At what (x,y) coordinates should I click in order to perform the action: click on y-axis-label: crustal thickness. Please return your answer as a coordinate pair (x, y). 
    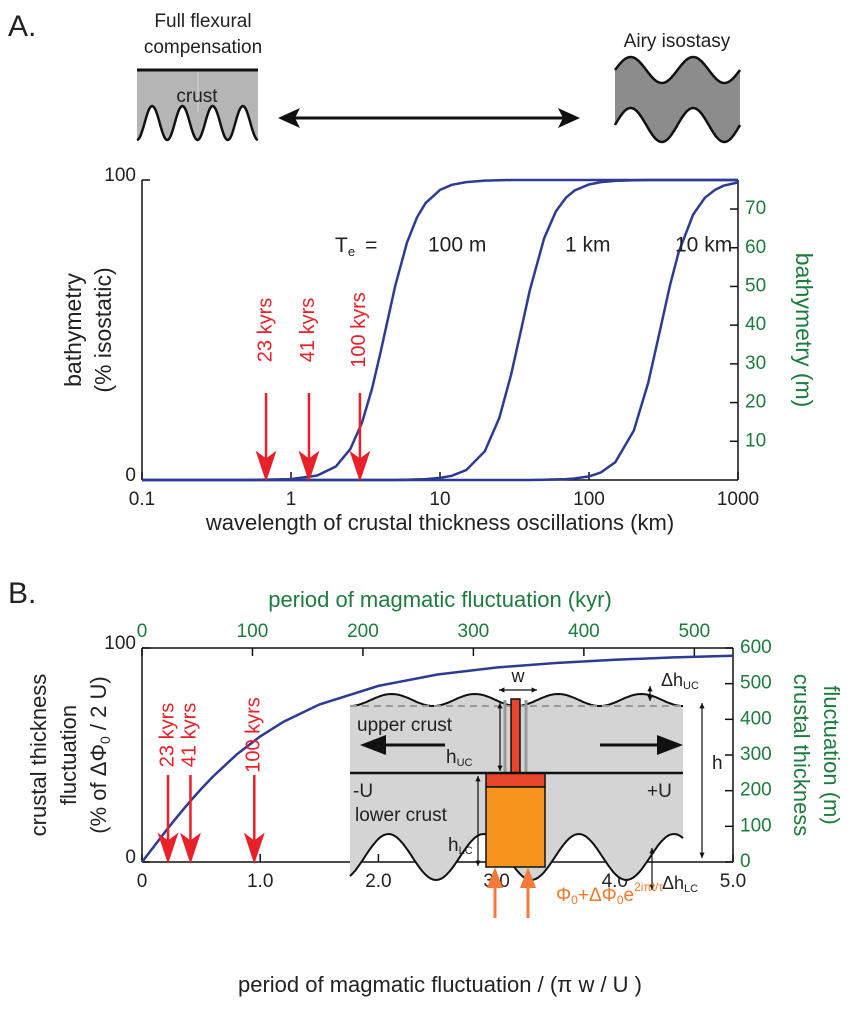
    Looking at the image, I should click on (38, 755).